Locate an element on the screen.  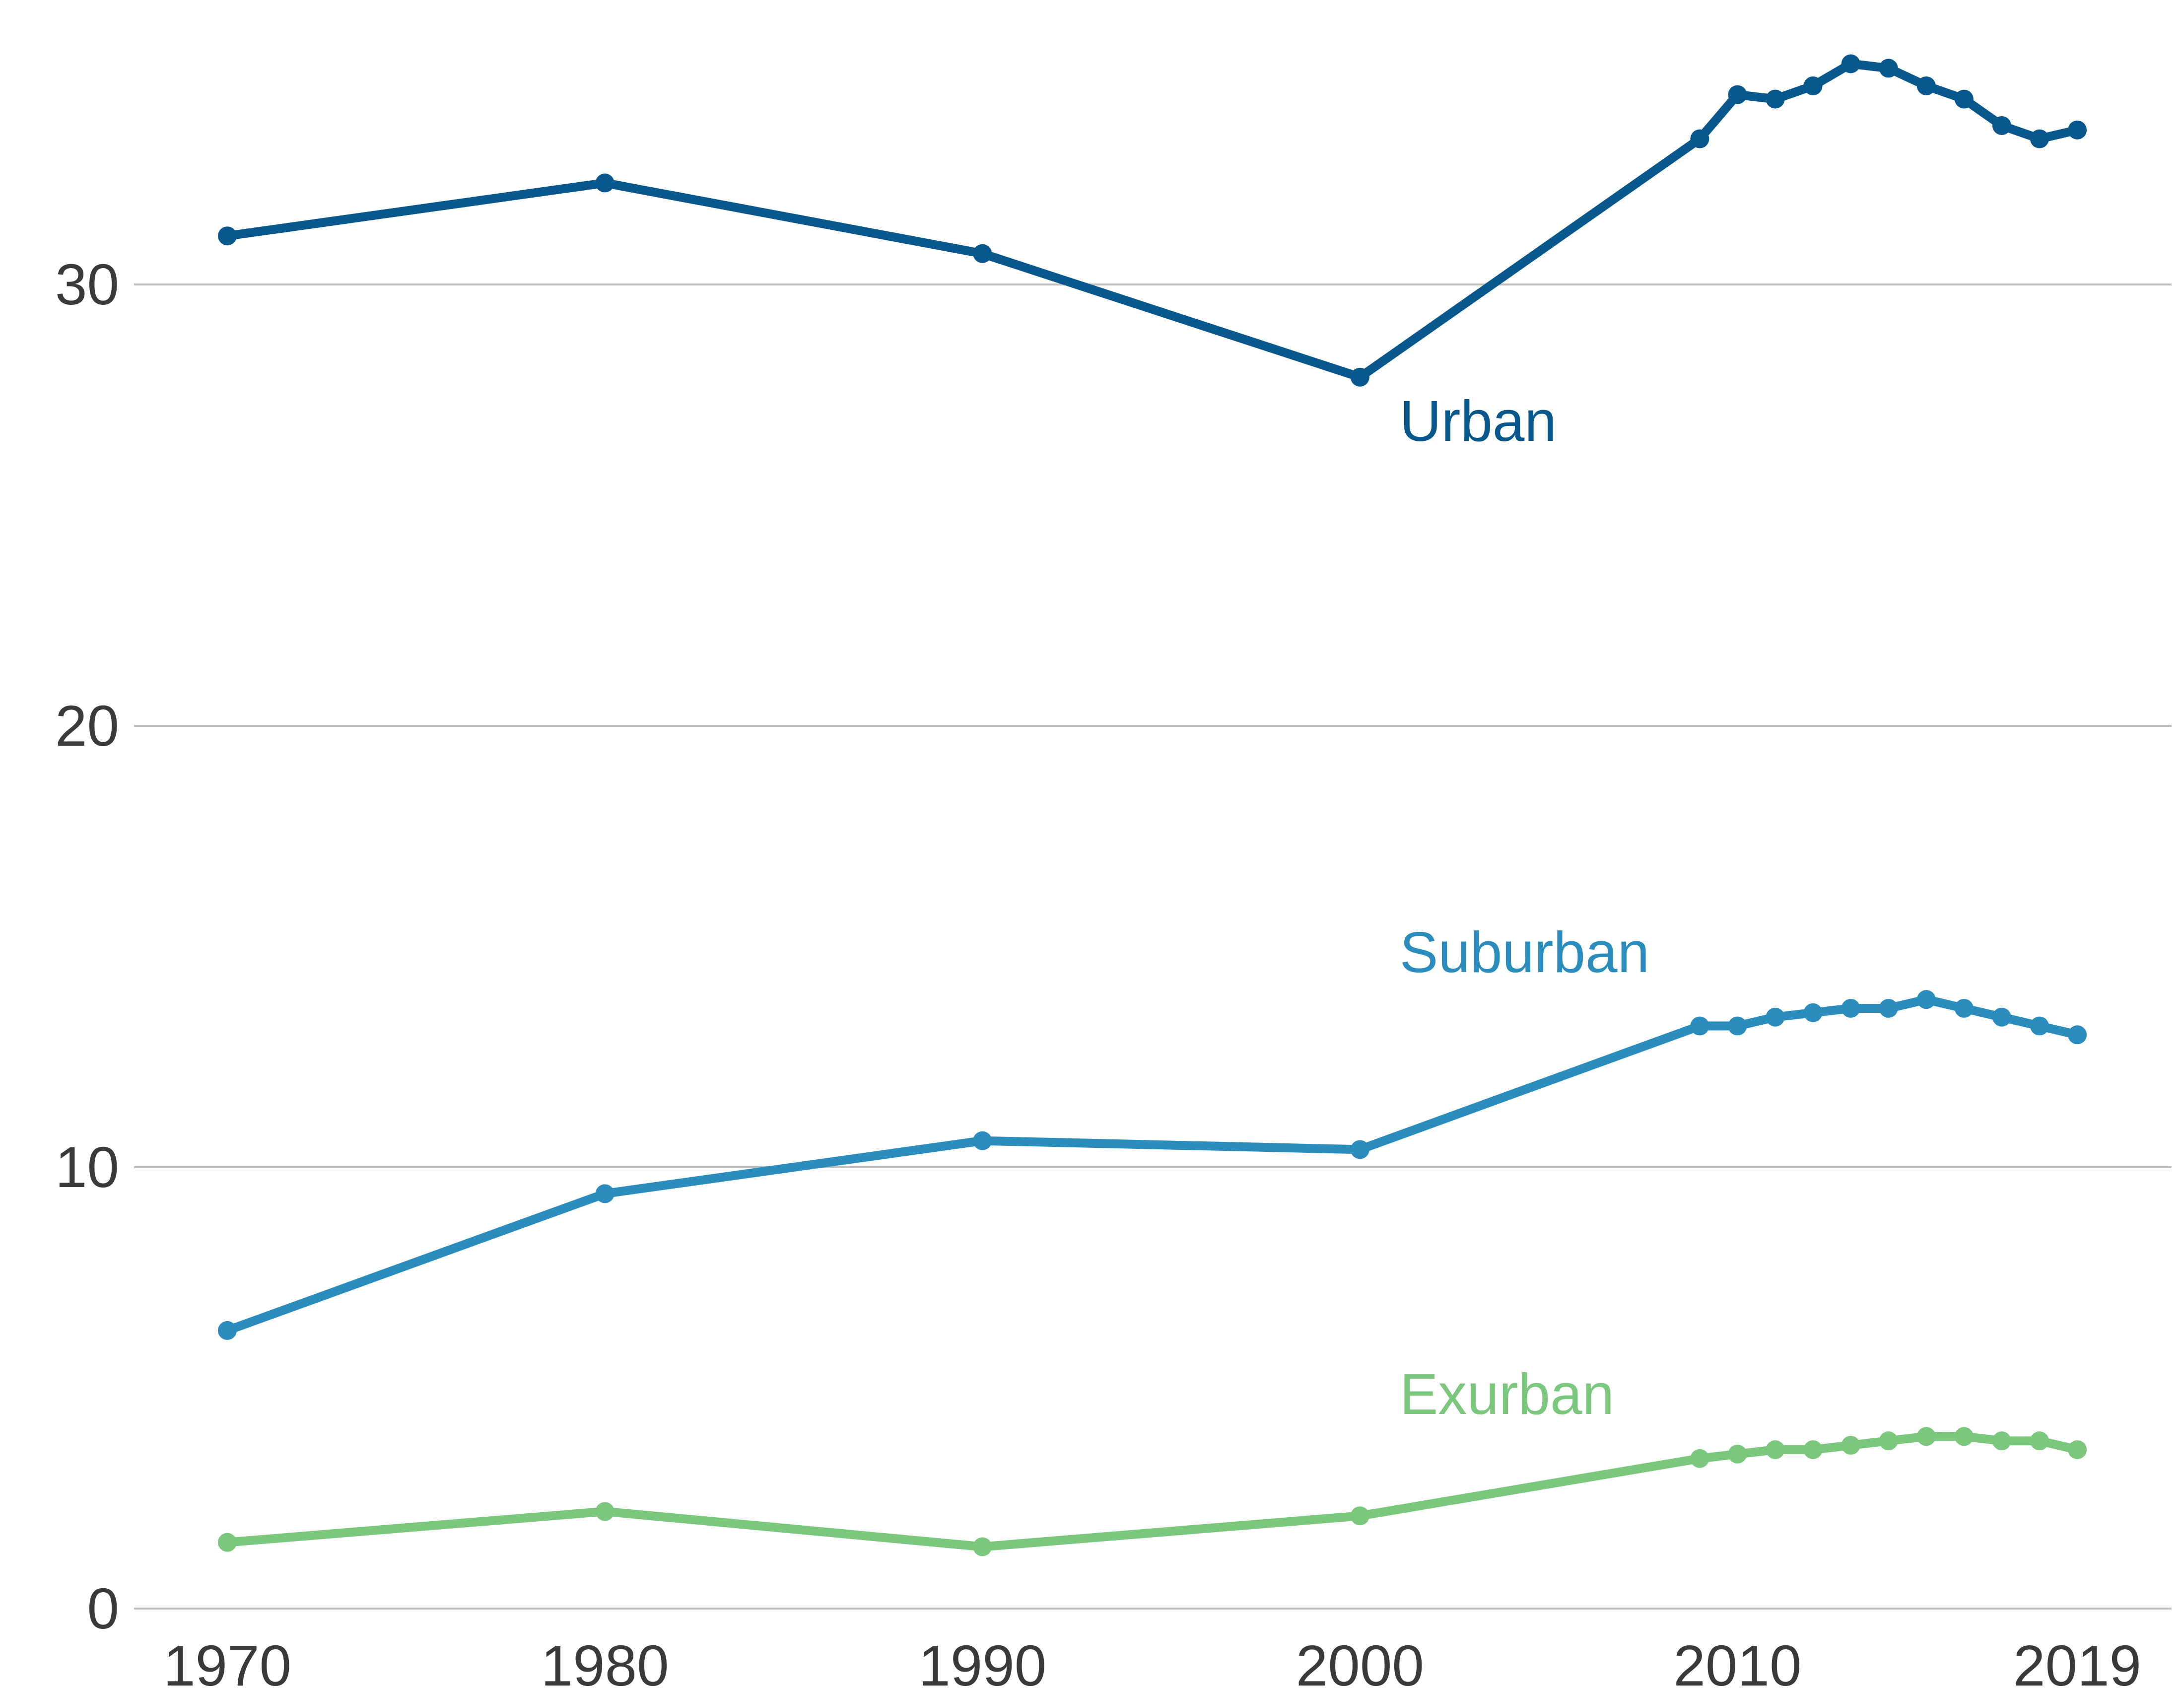
data-point-urban-1970 is located at coordinates (227, 236).